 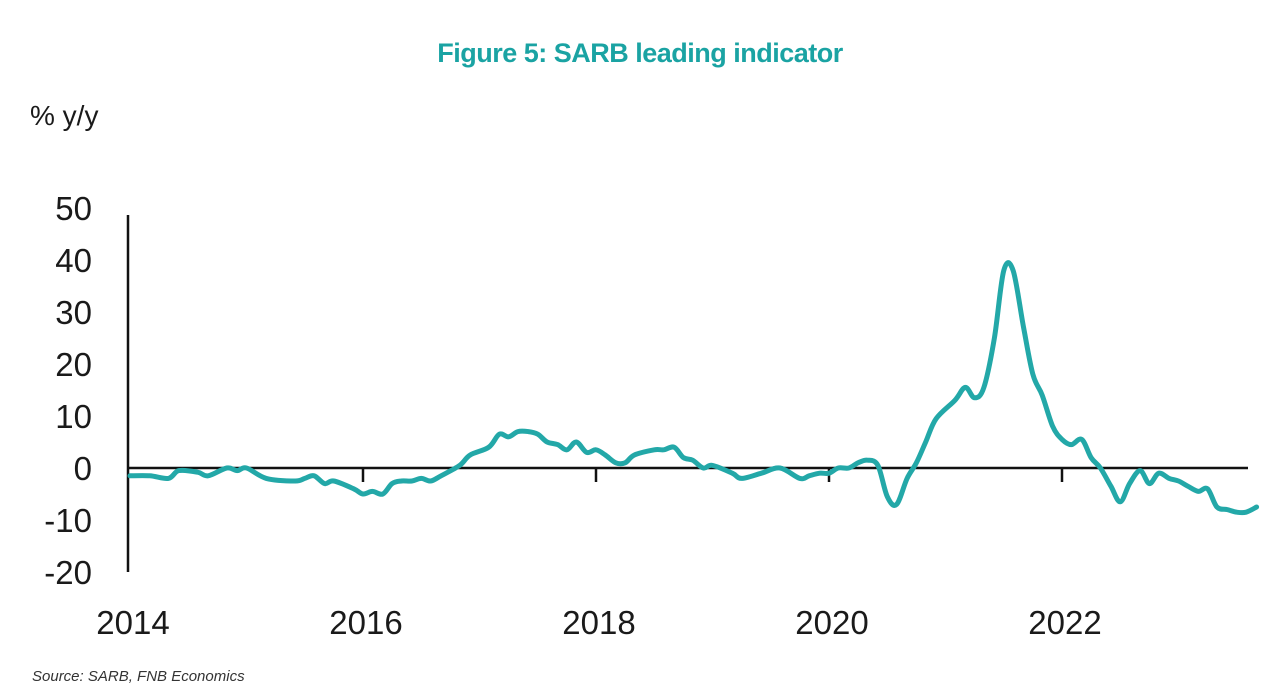 I want to click on y-tick-labels: 50 40 30 20 10 0 -10 -20, so click(x=68, y=390).